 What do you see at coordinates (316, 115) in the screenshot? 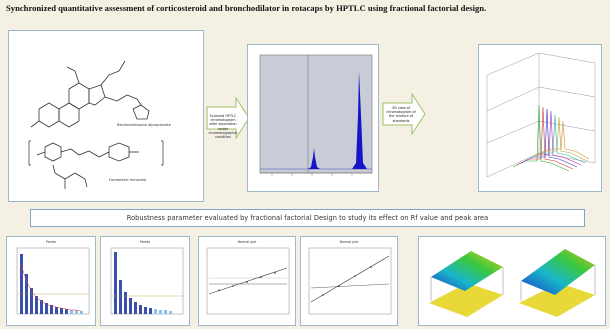
I see `chromatogram-plot` at bounding box center [316, 115].